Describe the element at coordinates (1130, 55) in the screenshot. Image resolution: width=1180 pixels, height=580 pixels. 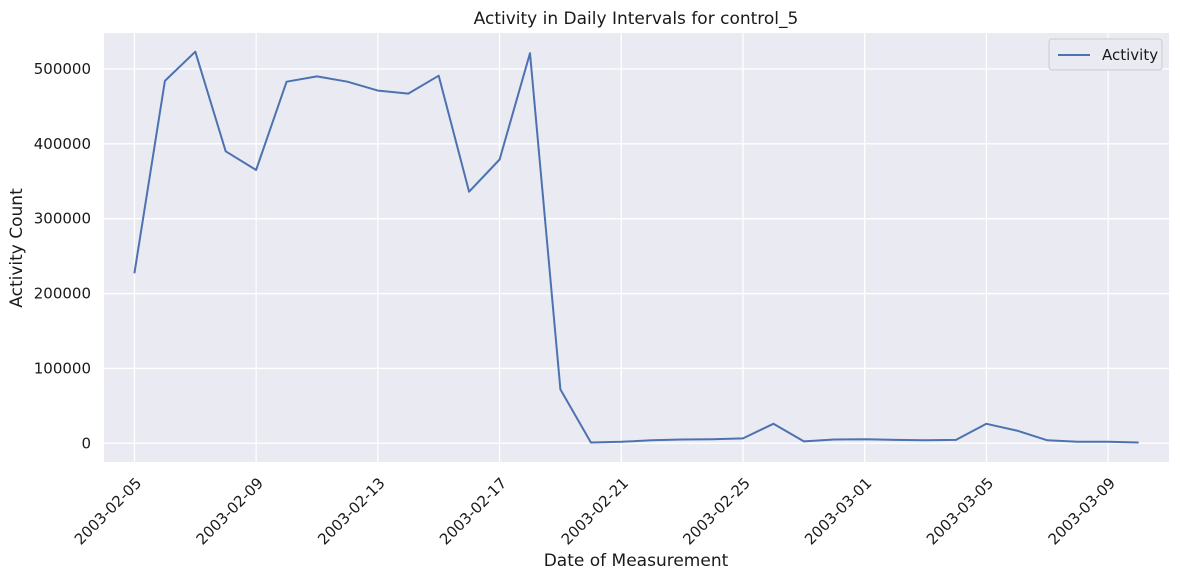
I see `legend-label-activity: Activity` at that location.